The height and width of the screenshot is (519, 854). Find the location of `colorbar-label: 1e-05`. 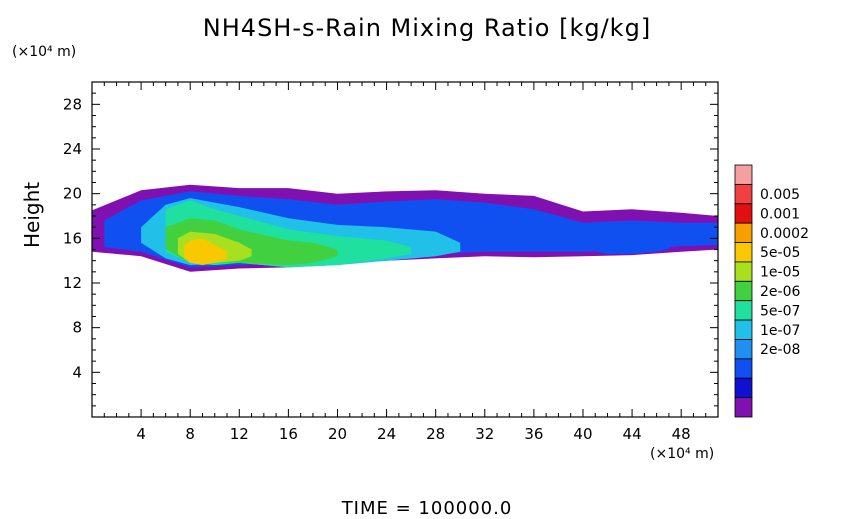

colorbar-label: 1e-05 is located at coordinates (780, 273).